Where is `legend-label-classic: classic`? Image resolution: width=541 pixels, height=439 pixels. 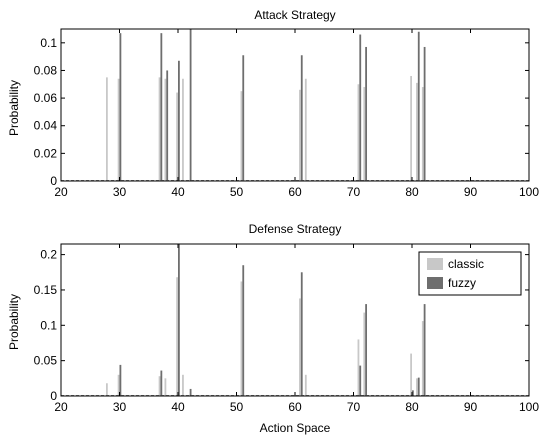
legend-label-classic: classic is located at coordinates (466, 264).